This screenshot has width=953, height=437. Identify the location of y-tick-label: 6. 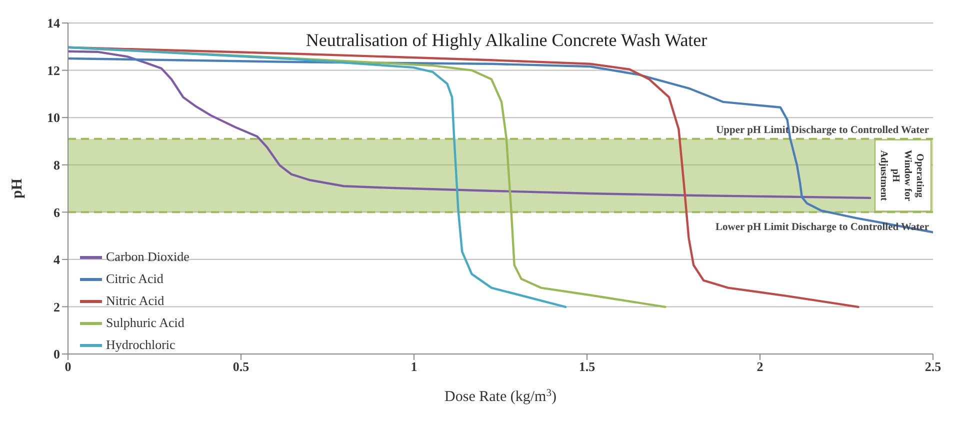
(57, 212).